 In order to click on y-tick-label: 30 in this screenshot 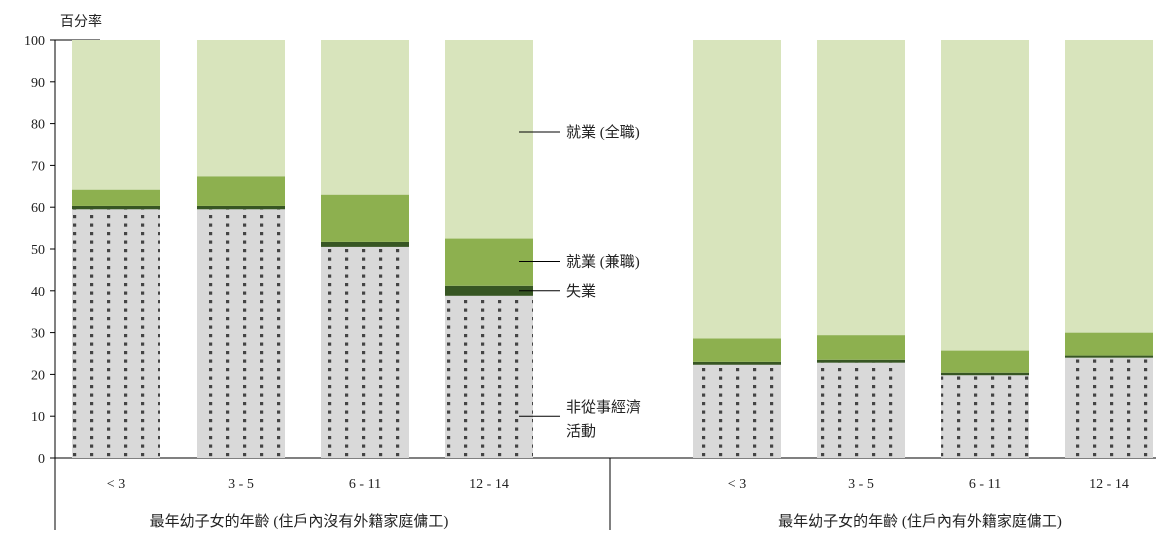, I will do `click(38, 334)`.